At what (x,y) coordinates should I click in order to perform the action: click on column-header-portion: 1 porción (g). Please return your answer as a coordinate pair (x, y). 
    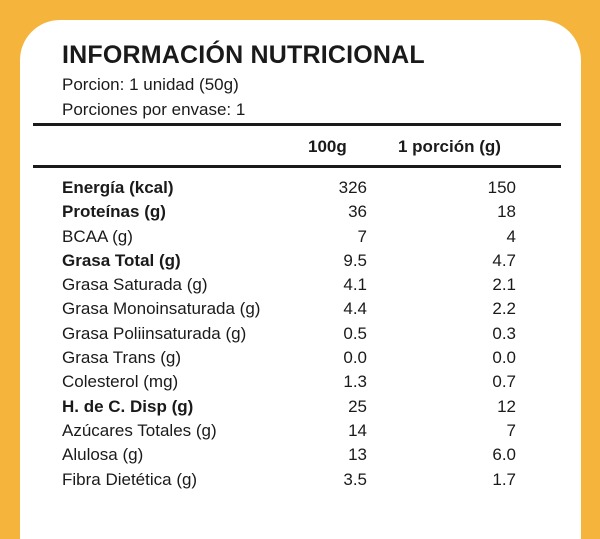
    Looking at the image, I should click on (449, 146).